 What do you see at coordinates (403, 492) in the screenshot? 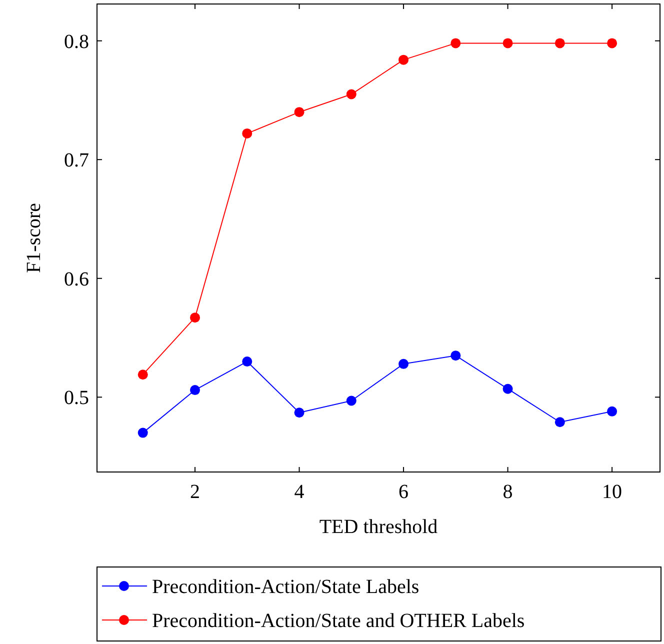
I see `x-tick-label: 6` at bounding box center [403, 492].